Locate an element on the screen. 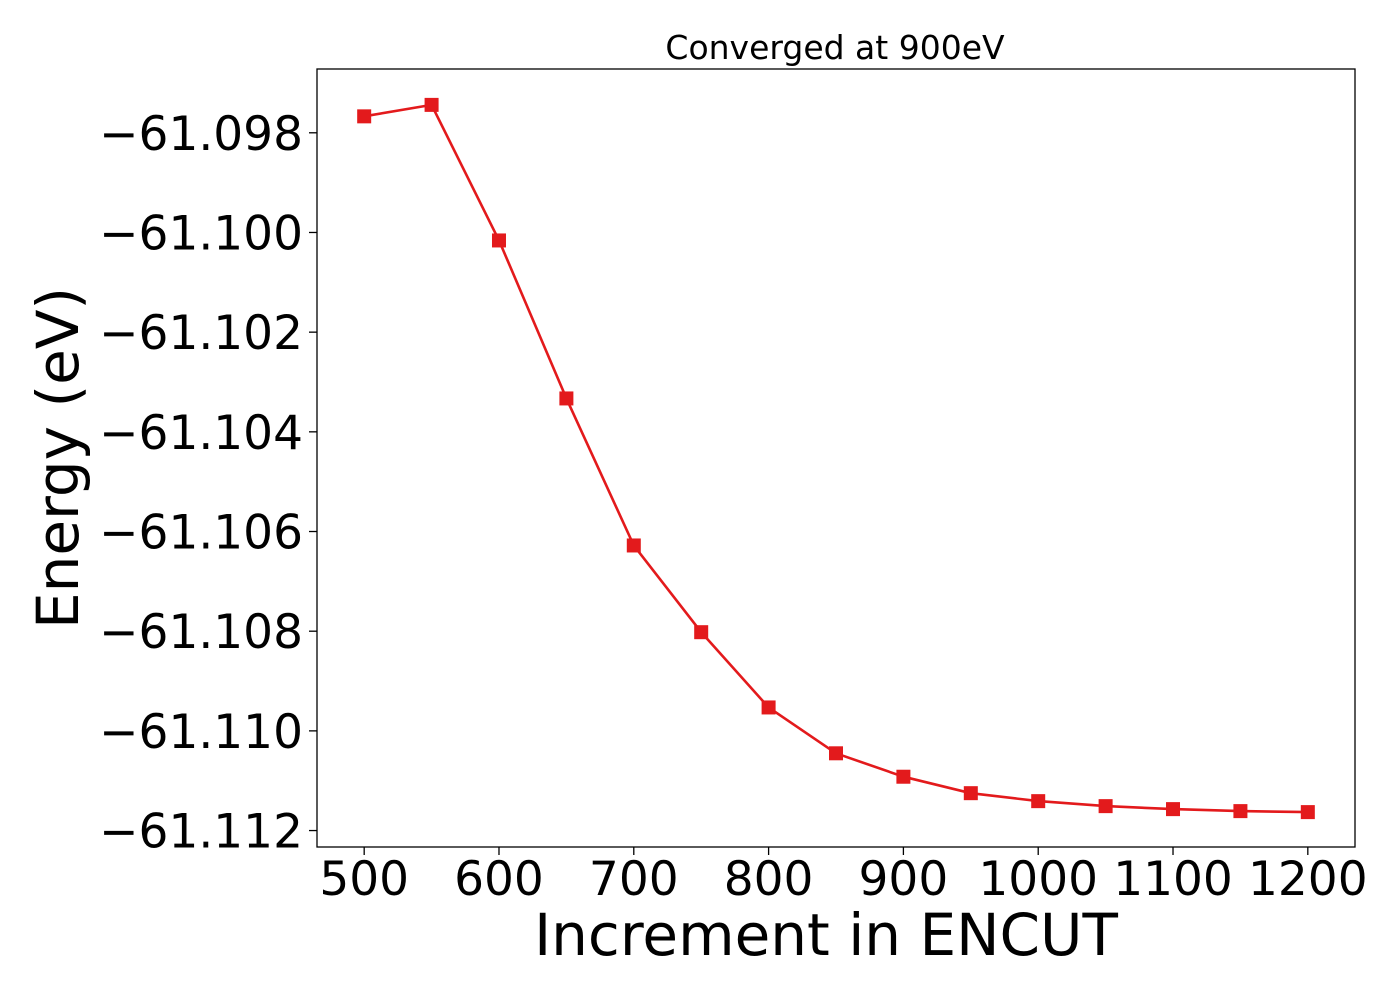 Image resolution: width=1400 pixels, height=1000 pixels. x-tick-label: 1100 is located at coordinates (1173, 879).